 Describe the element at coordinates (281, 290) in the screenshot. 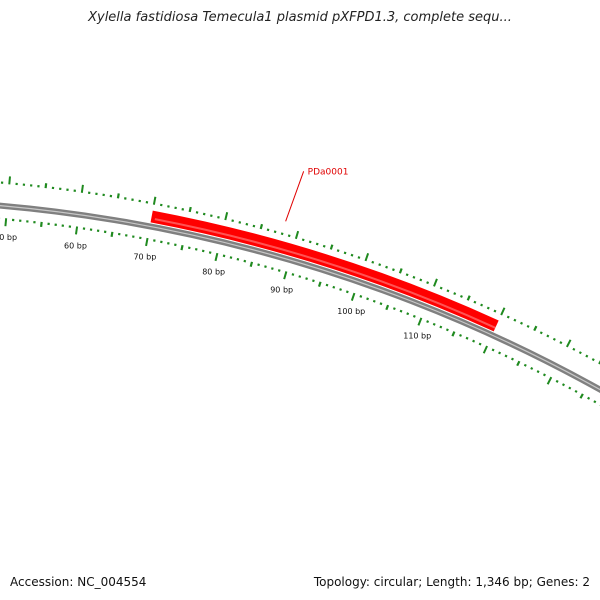

I see `scale-label: 90 bp` at that location.